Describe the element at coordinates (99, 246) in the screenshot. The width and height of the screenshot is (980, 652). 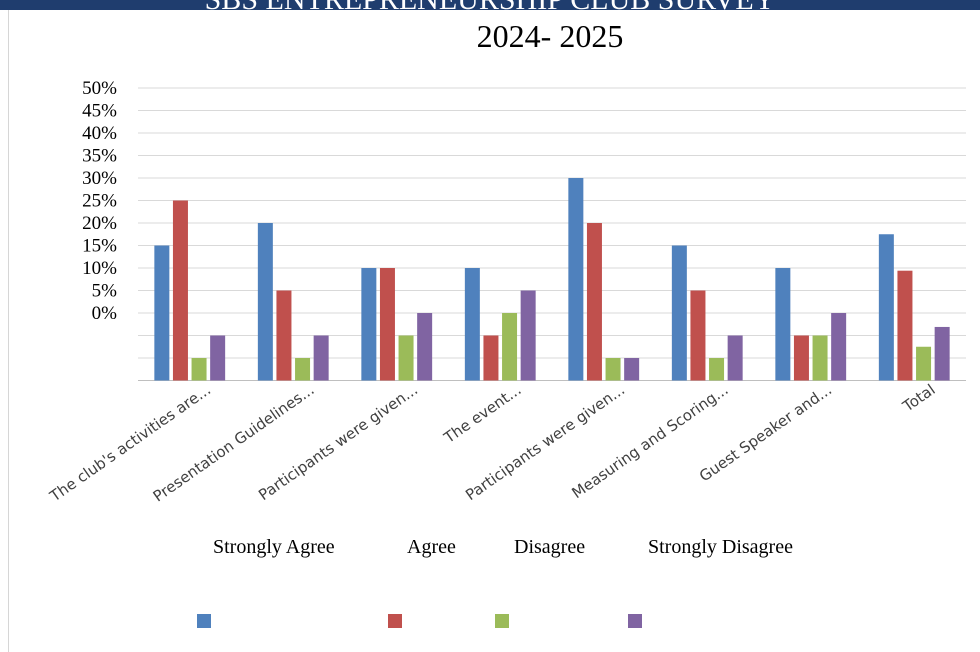
I see `y-tick-label: 15%` at that location.